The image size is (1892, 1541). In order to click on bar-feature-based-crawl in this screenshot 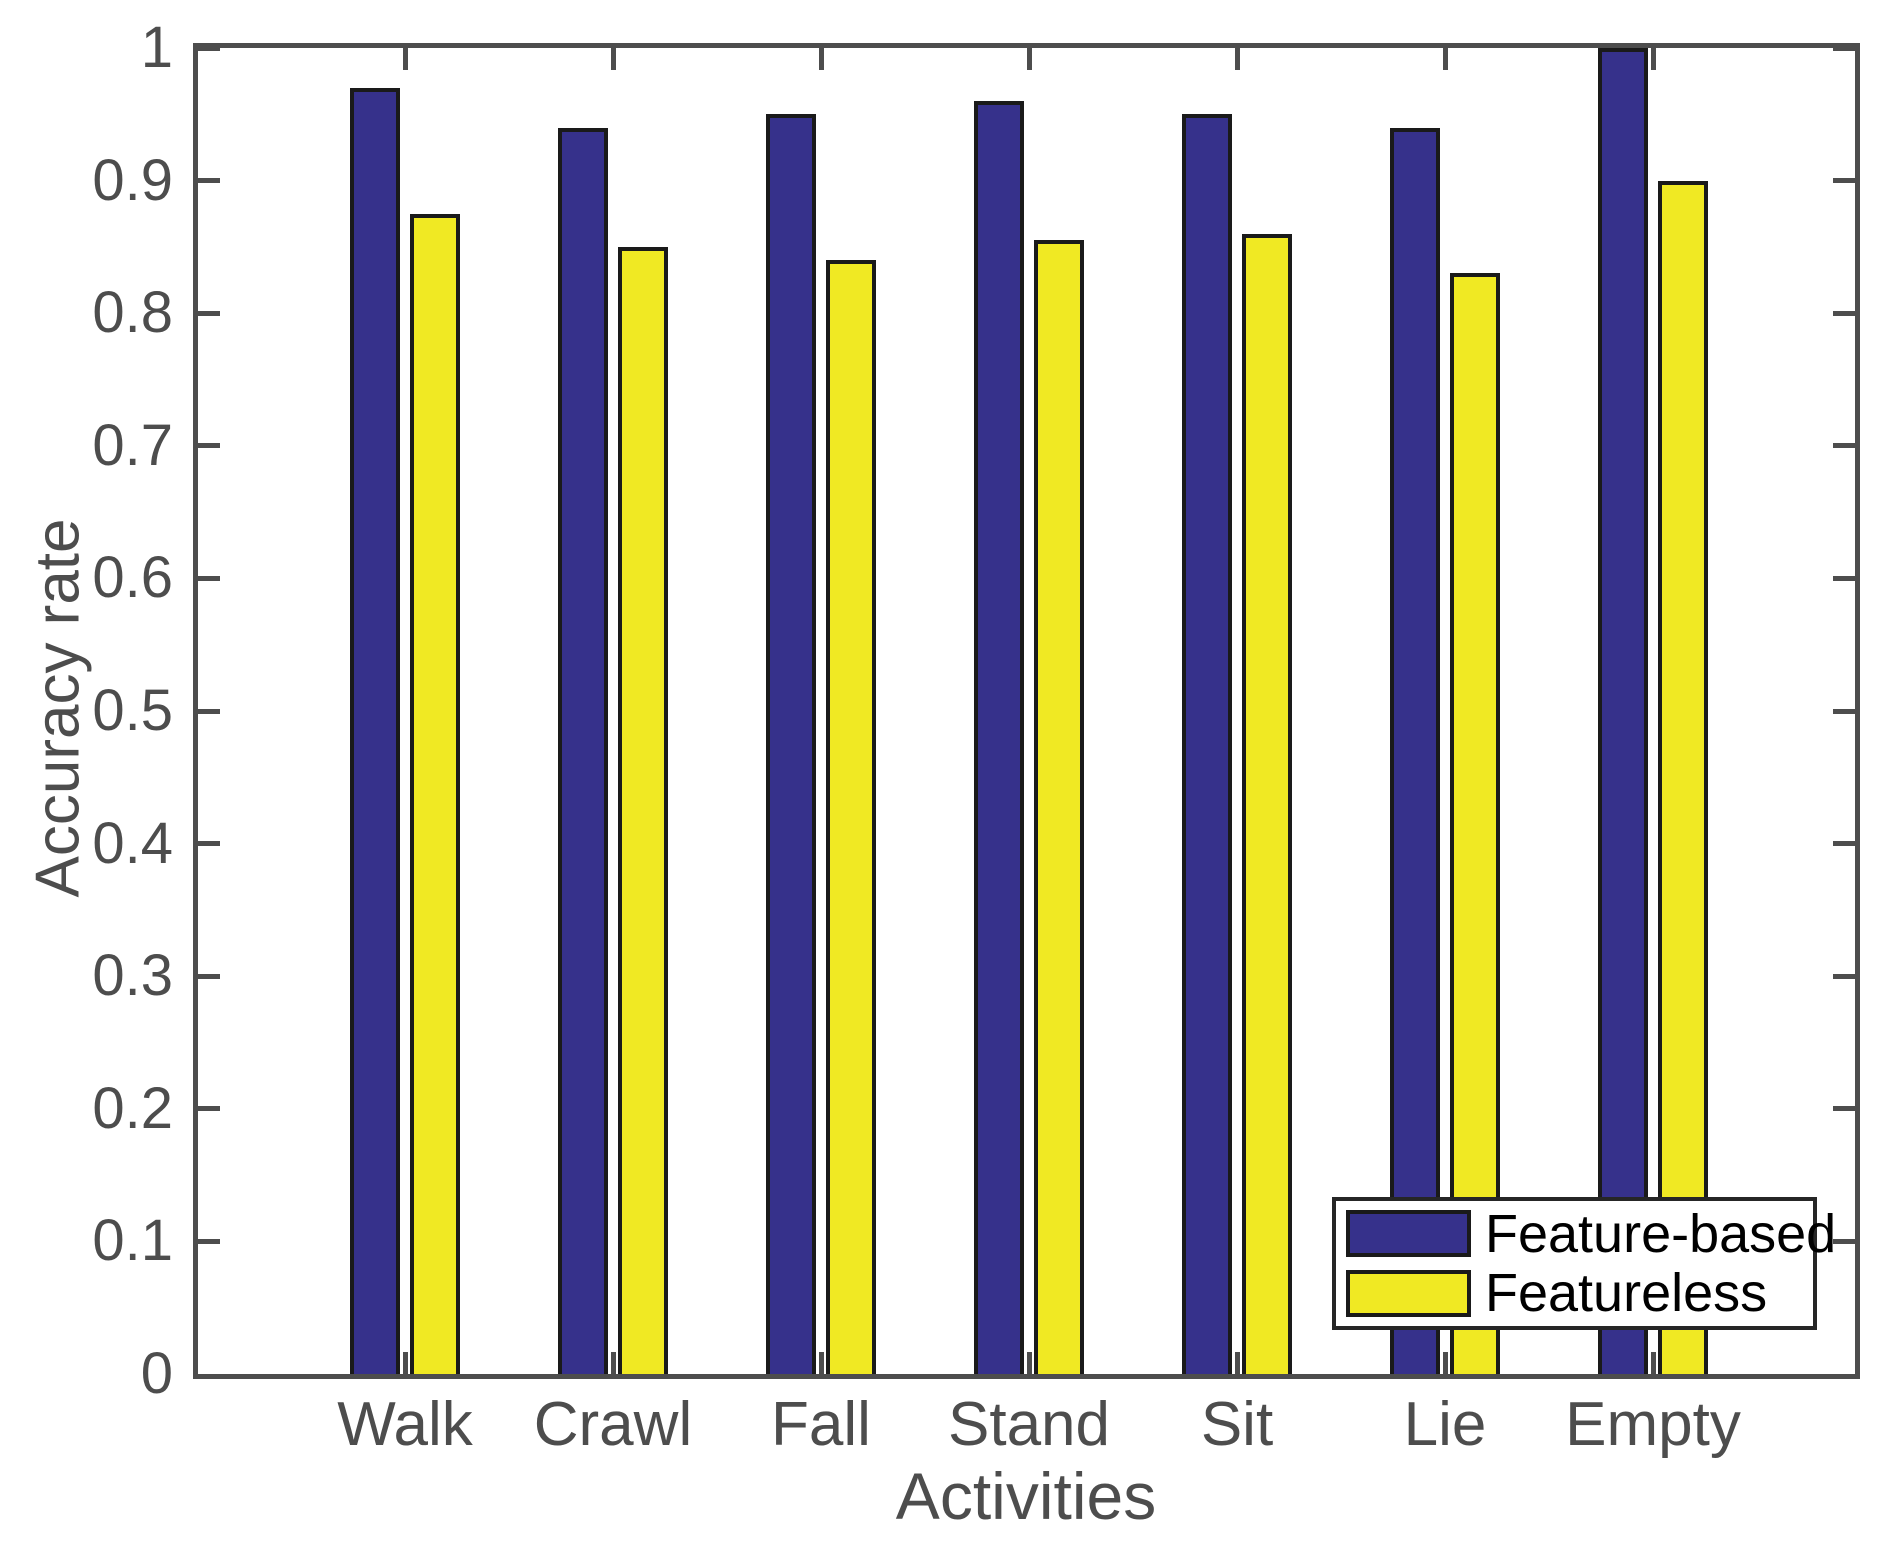, I will do `click(583, 751)`.